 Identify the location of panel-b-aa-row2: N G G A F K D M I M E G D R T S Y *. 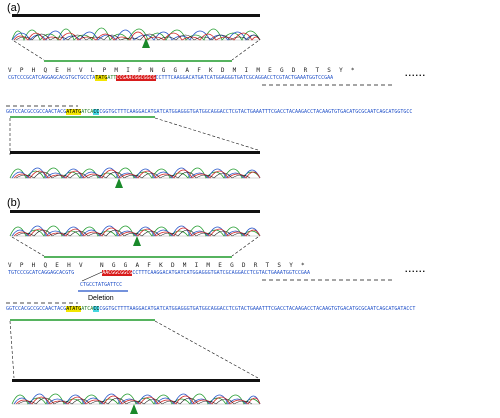
(203, 265).